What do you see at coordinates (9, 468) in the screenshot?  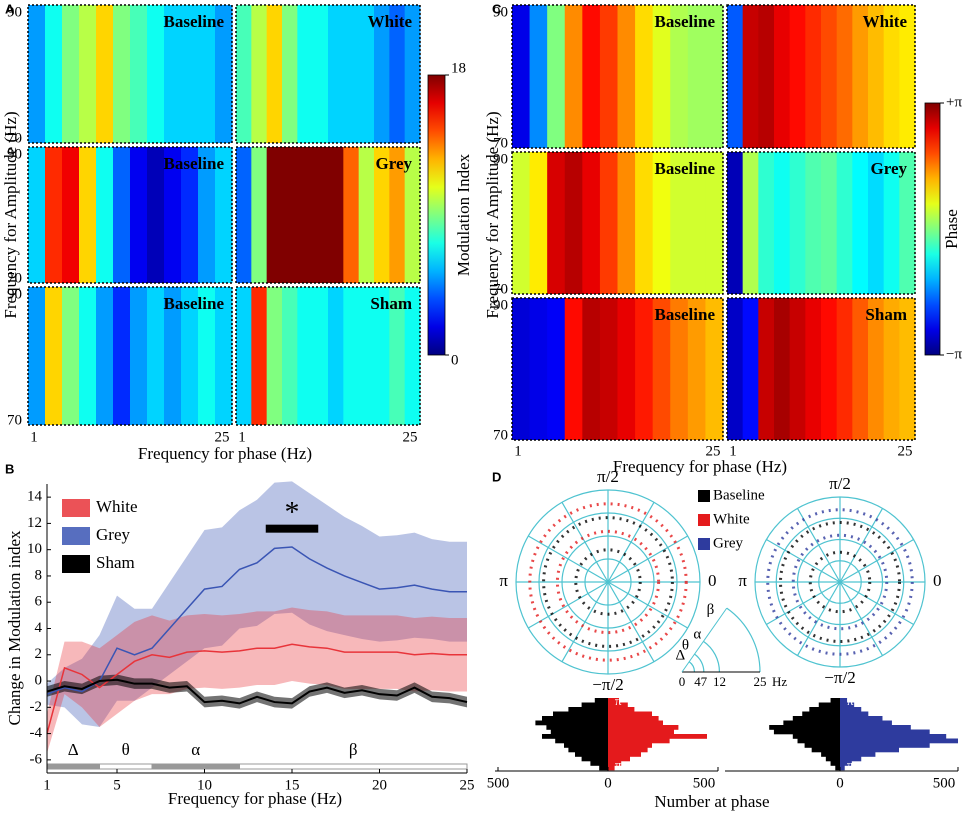 I see `panel-label: B` at bounding box center [9, 468].